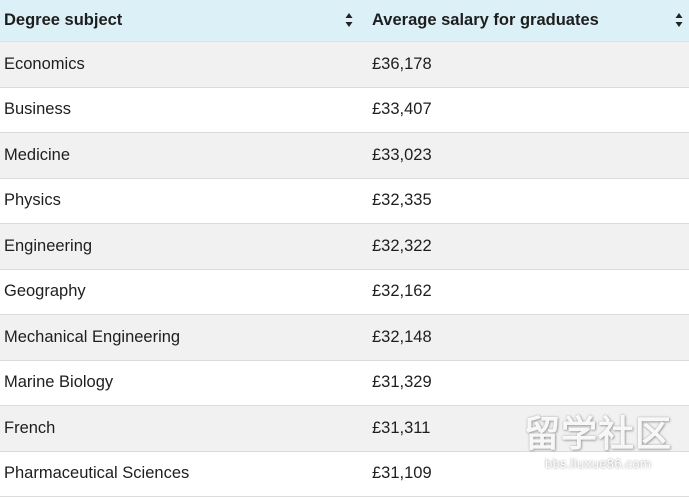 The image size is (689, 497). I want to click on average-salary-header-label: Average salary for graduates, so click(485, 20).